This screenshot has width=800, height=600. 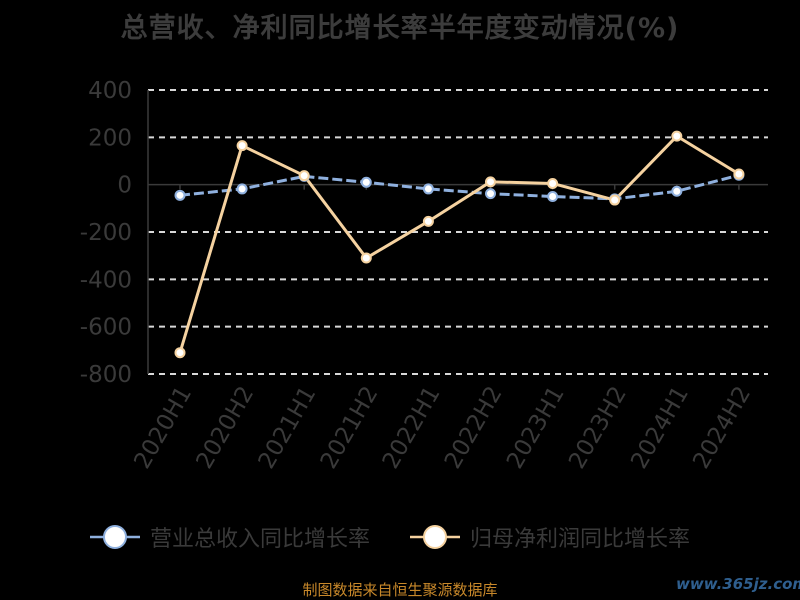 I want to click on y-tick-label: 200, so click(x=110, y=138).